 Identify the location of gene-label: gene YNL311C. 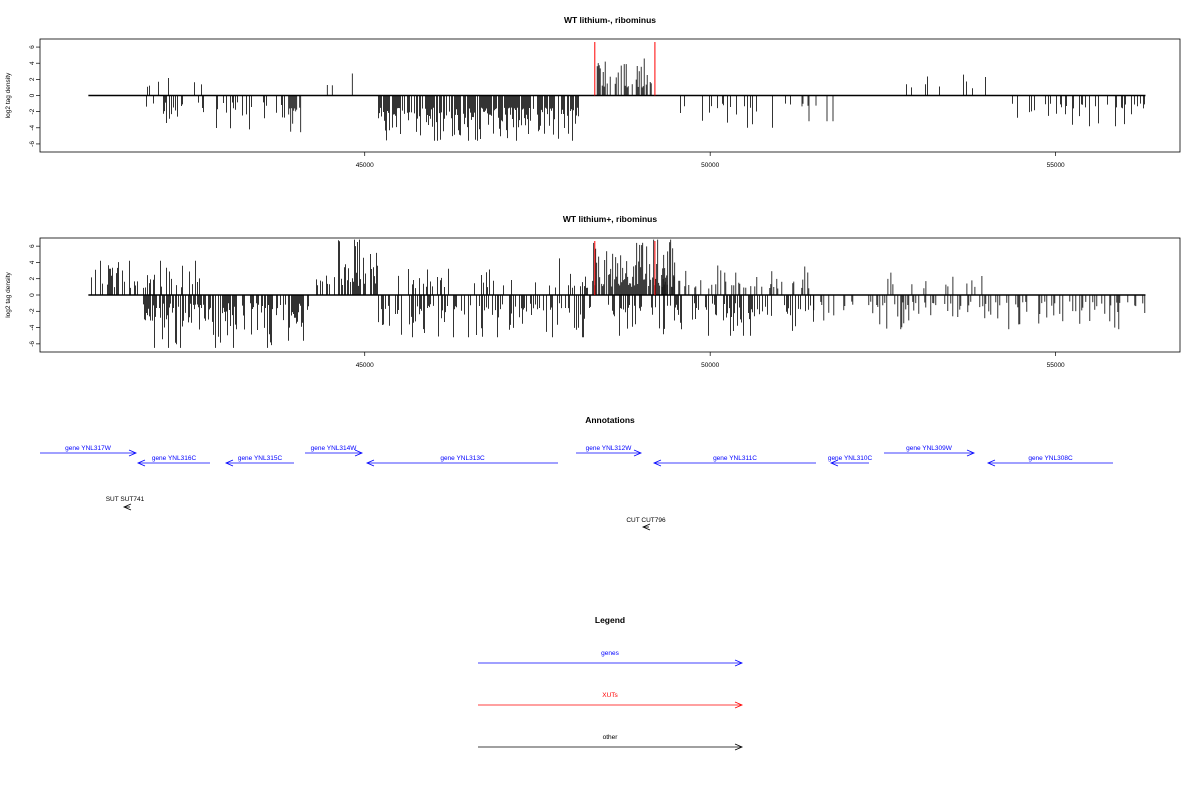
(735, 458).